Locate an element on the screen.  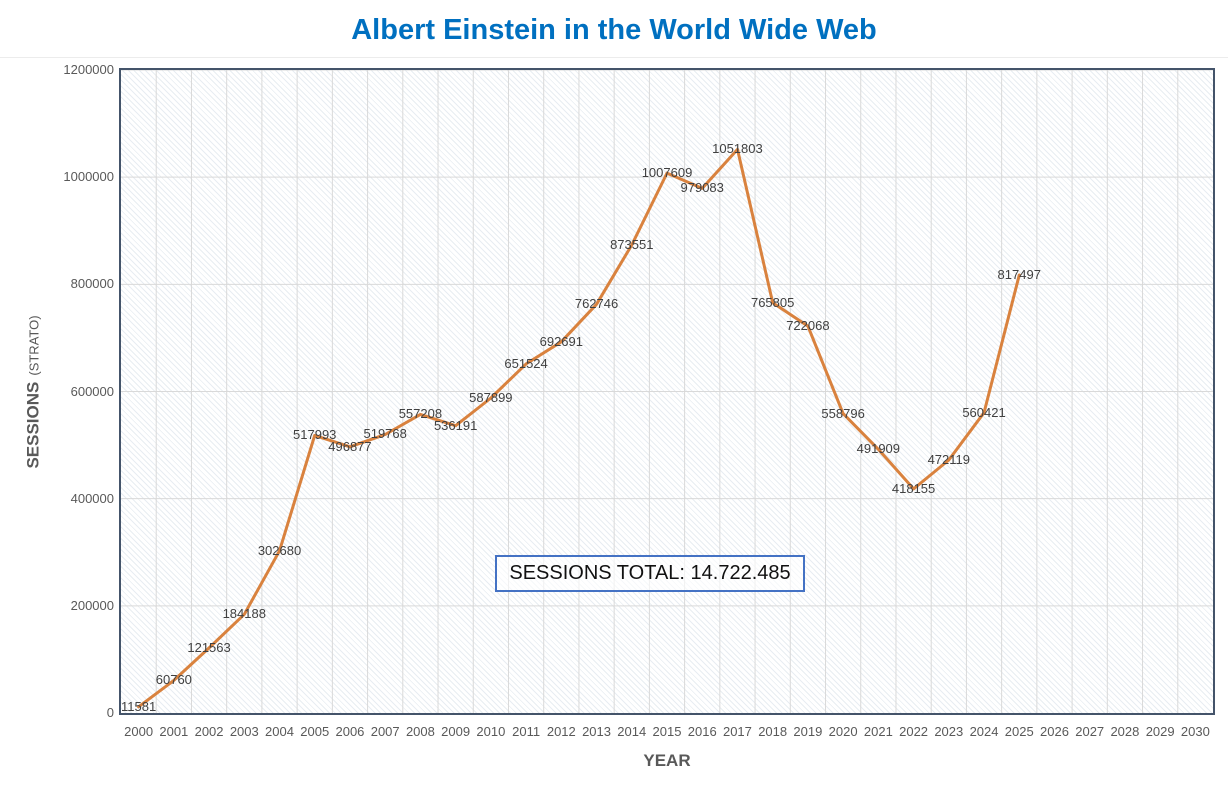
x-tick-label: 2001 is located at coordinates (174, 731).